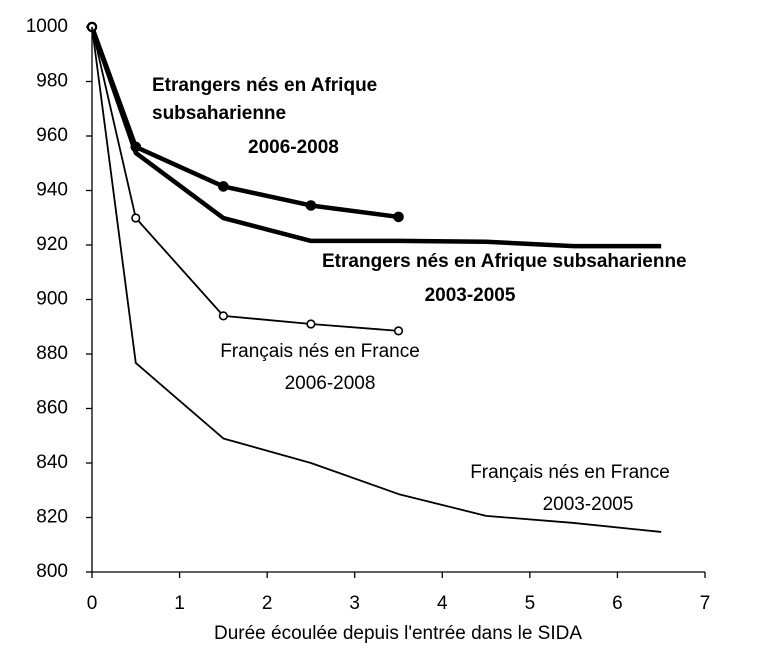  I want to click on y-tick-label: 880, so click(52, 353).